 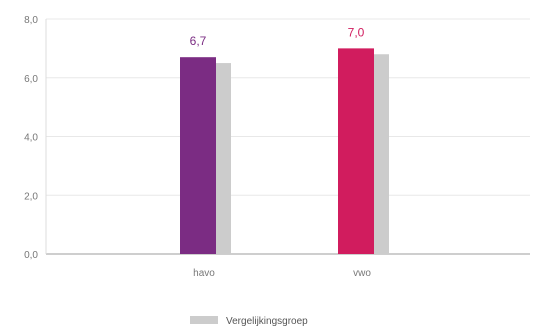 I want to click on x-tick-label-vwo: vwo, so click(x=362, y=273).